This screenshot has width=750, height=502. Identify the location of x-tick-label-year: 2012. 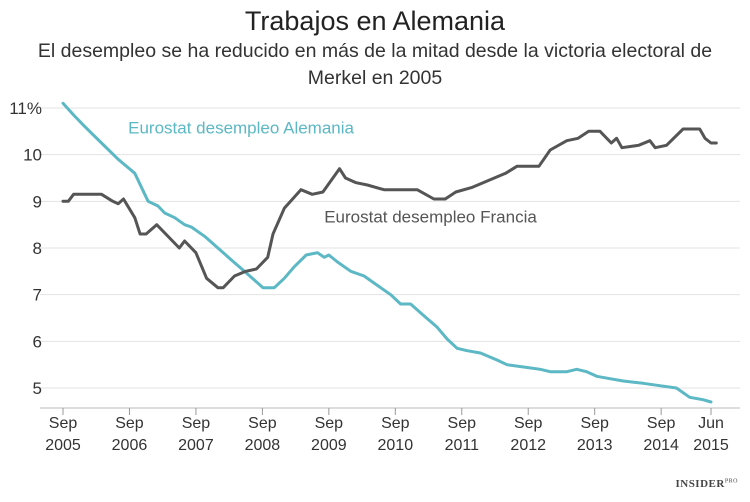
(528, 445).